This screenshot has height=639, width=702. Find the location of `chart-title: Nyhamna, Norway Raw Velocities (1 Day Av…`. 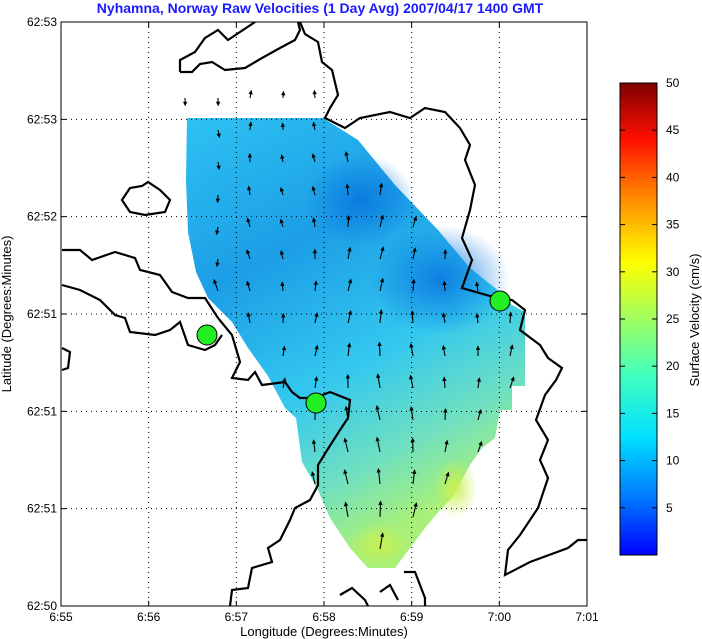

chart-title: Nyhamna, Norway Raw Velocities (1 Day Av… is located at coordinates (320, 8).